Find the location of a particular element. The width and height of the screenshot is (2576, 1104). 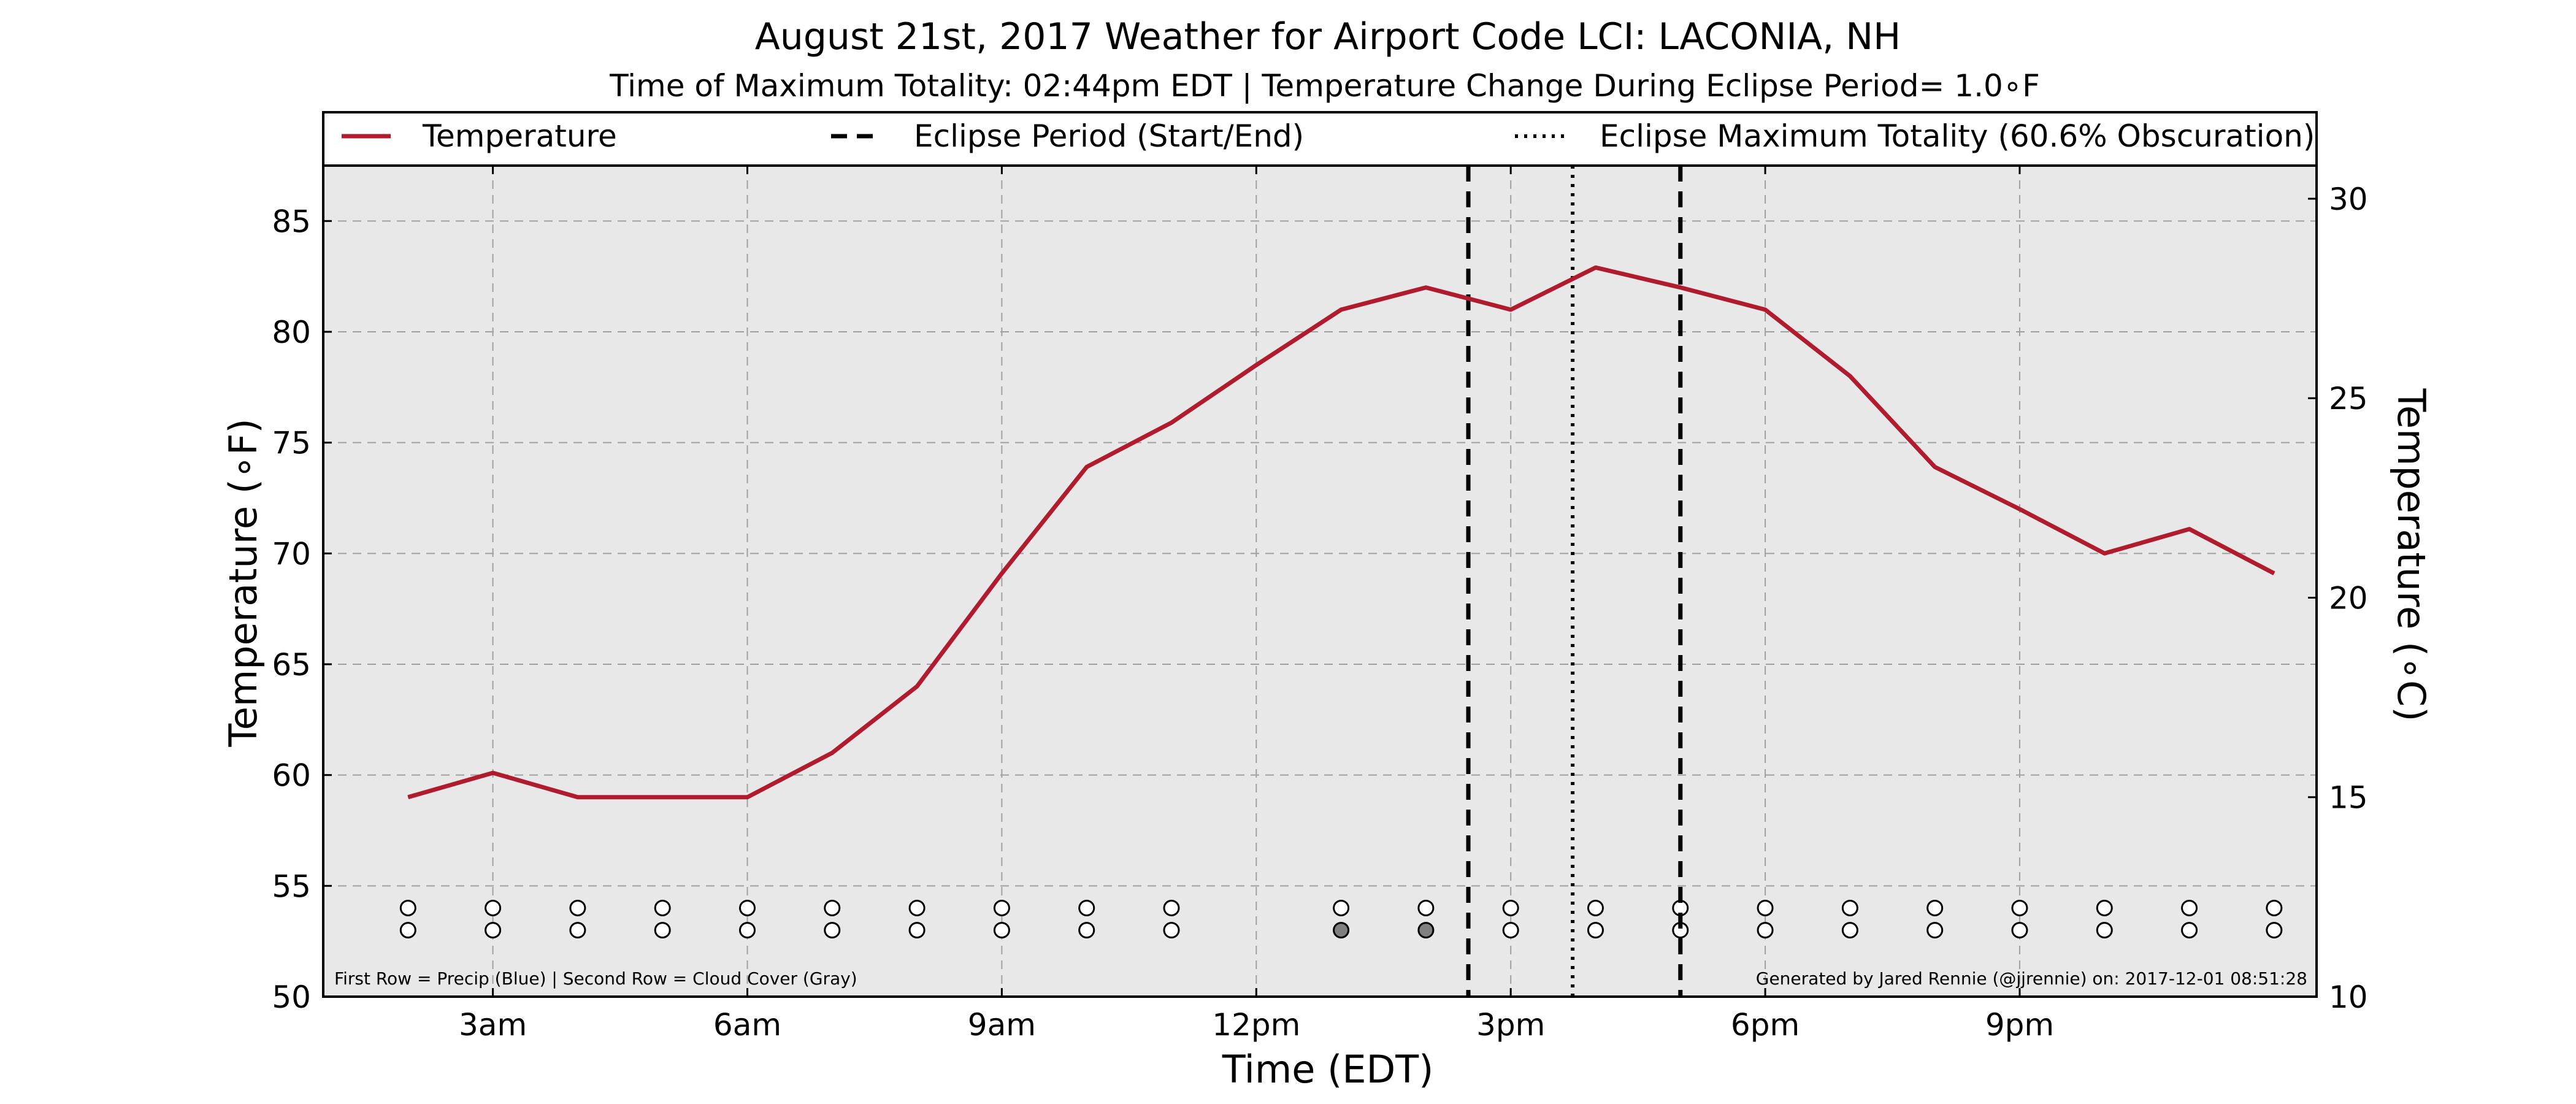

y-tick-label: 55 is located at coordinates (291, 886).